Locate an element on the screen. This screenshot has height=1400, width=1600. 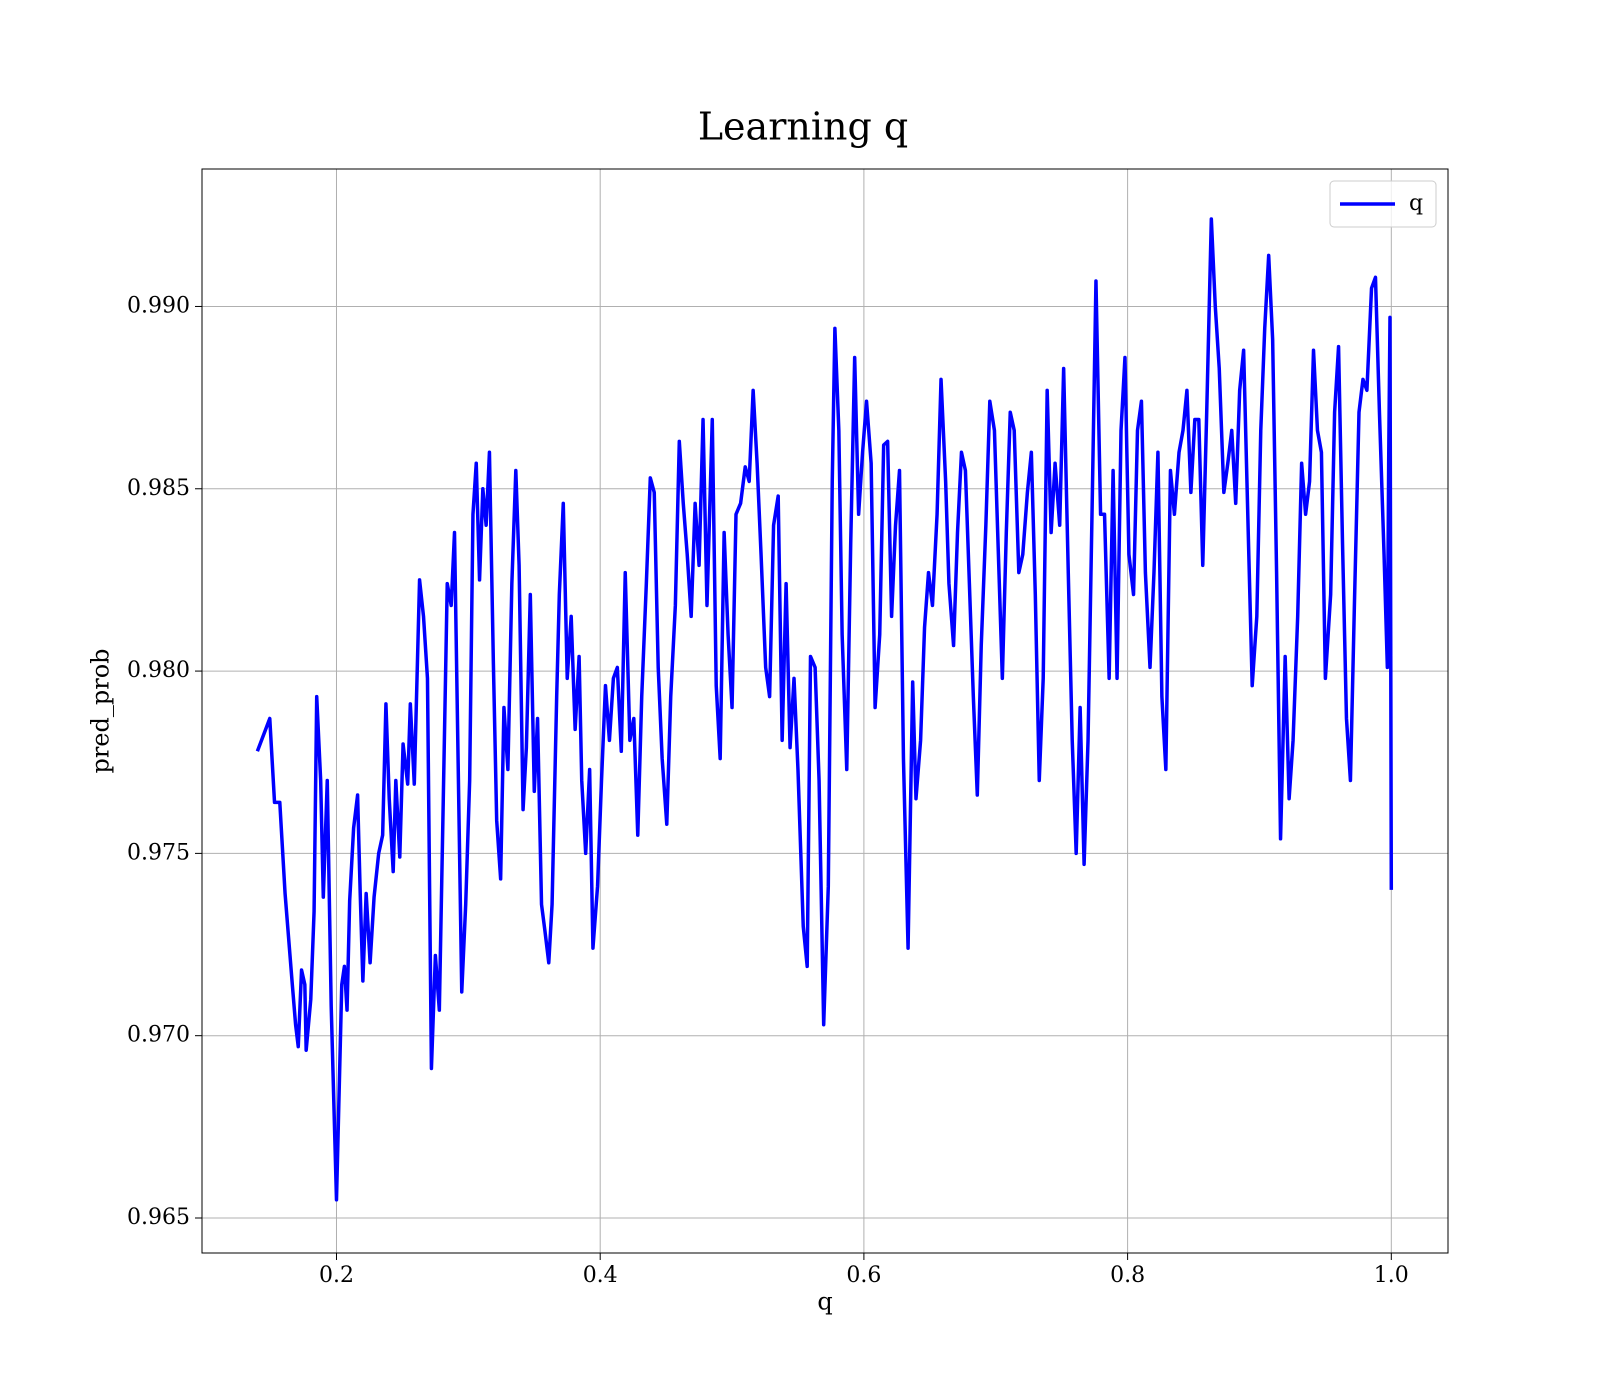
y-tick-label: 0.965 is located at coordinates (158, 1217).